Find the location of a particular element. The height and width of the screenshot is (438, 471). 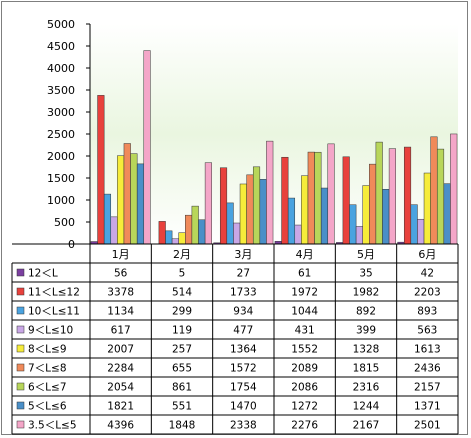

data-label: 2086 is located at coordinates (304, 388).